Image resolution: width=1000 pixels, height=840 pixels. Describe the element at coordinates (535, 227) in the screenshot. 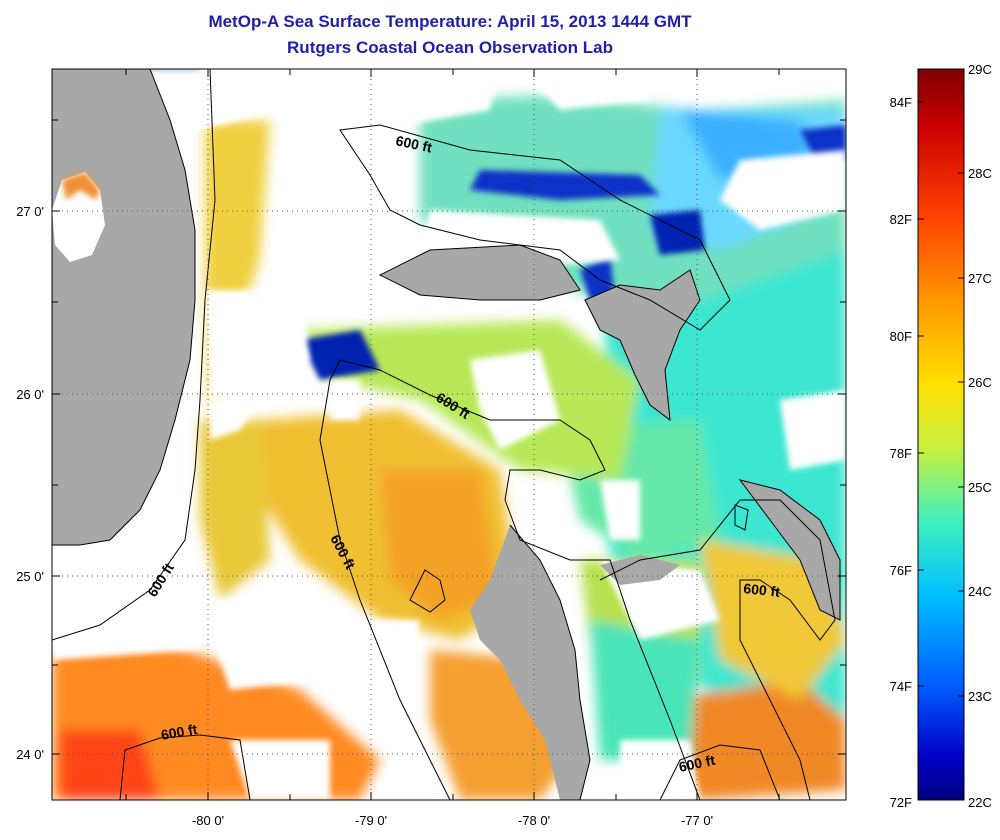

I see `contour-little-bahama-bank` at that location.